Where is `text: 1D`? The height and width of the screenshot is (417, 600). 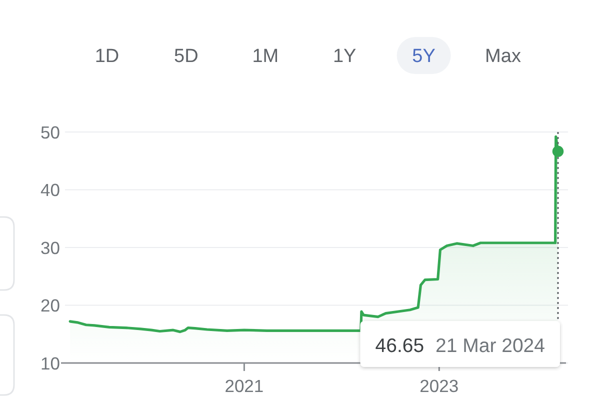 text: 1D is located at coordinates (107, 56).